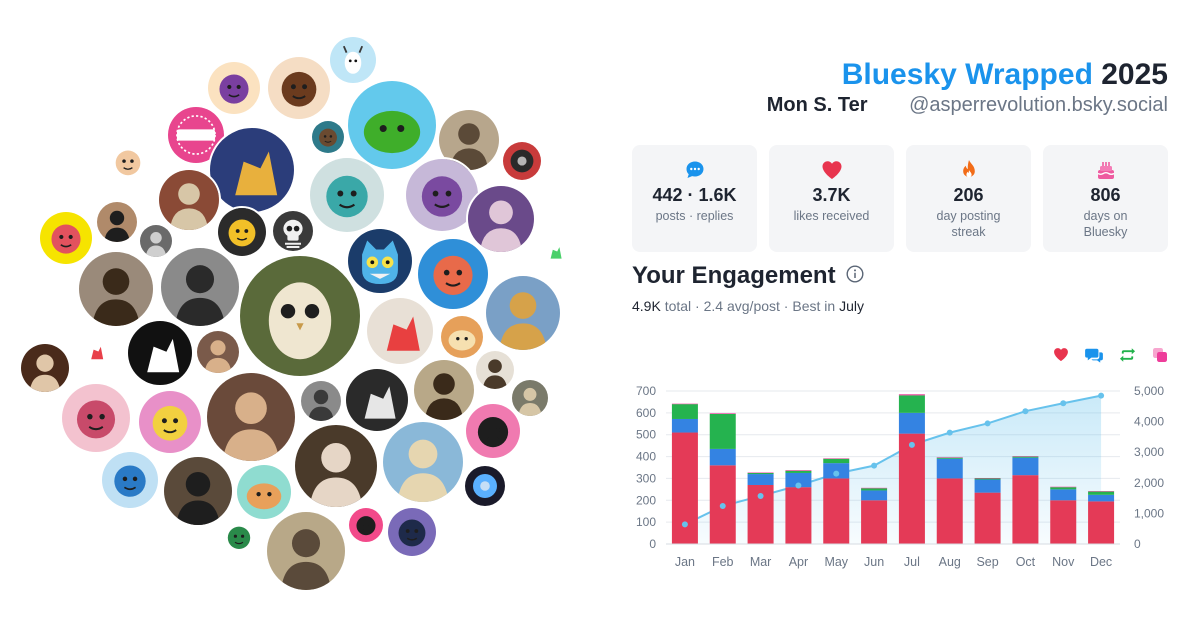  What do you see at coordinates (300, 316) in the screenshot?
I see `avatar-owl` at bounding box center [300, 316].